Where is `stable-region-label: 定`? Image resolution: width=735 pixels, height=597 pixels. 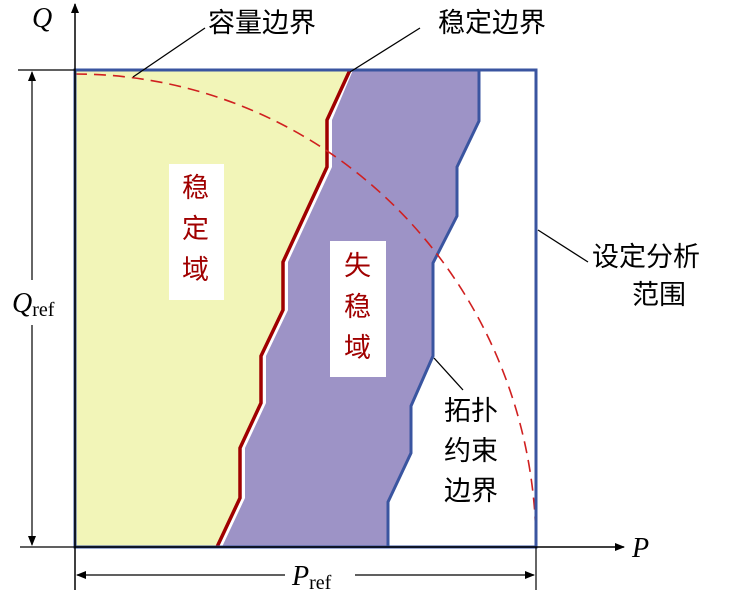
stable-region-label: 定 is located at coordinates (195, 229).